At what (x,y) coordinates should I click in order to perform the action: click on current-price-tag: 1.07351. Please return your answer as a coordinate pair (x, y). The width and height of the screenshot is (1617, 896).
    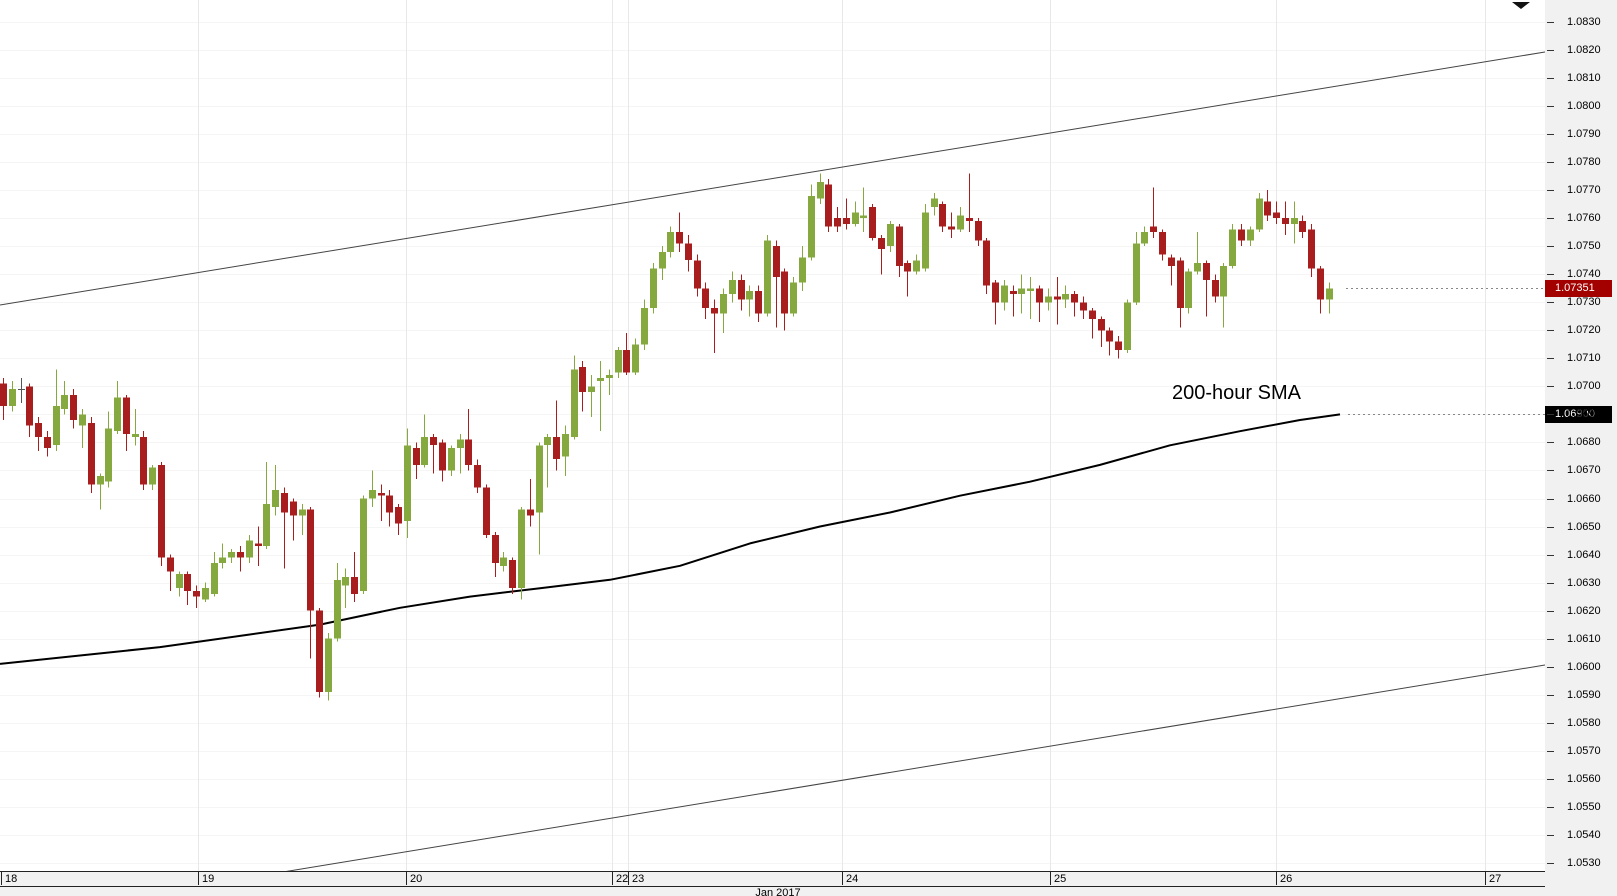
    Looking at the image, I should click on (1578, 288).